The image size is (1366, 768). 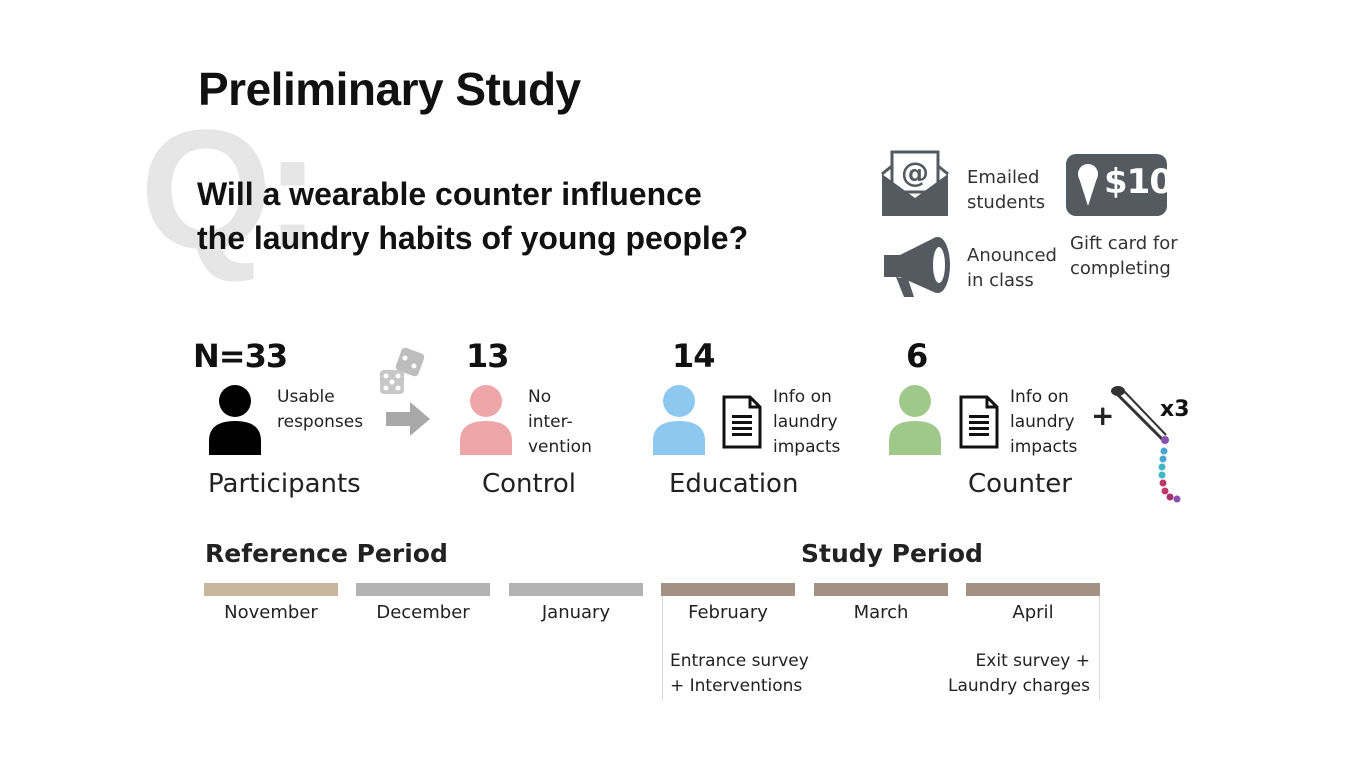 What do you see at coordinates (1138, 182) in the screenshot?
I see `gift-amount: $10` at bounding box center [1138, 182].